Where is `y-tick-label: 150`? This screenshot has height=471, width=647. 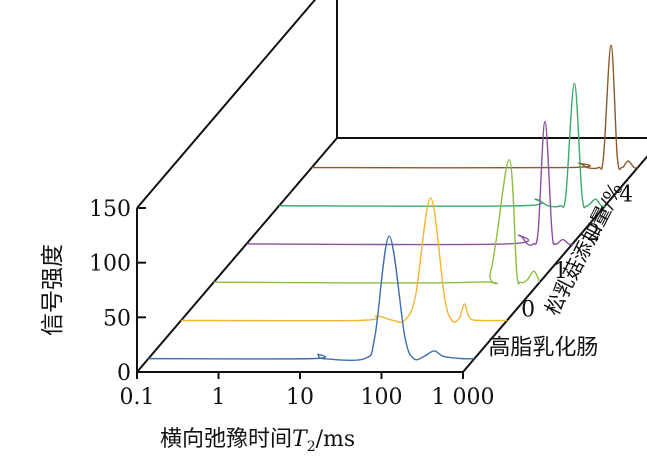 y-tick-label: 150 is located at coordinates (110, 209).